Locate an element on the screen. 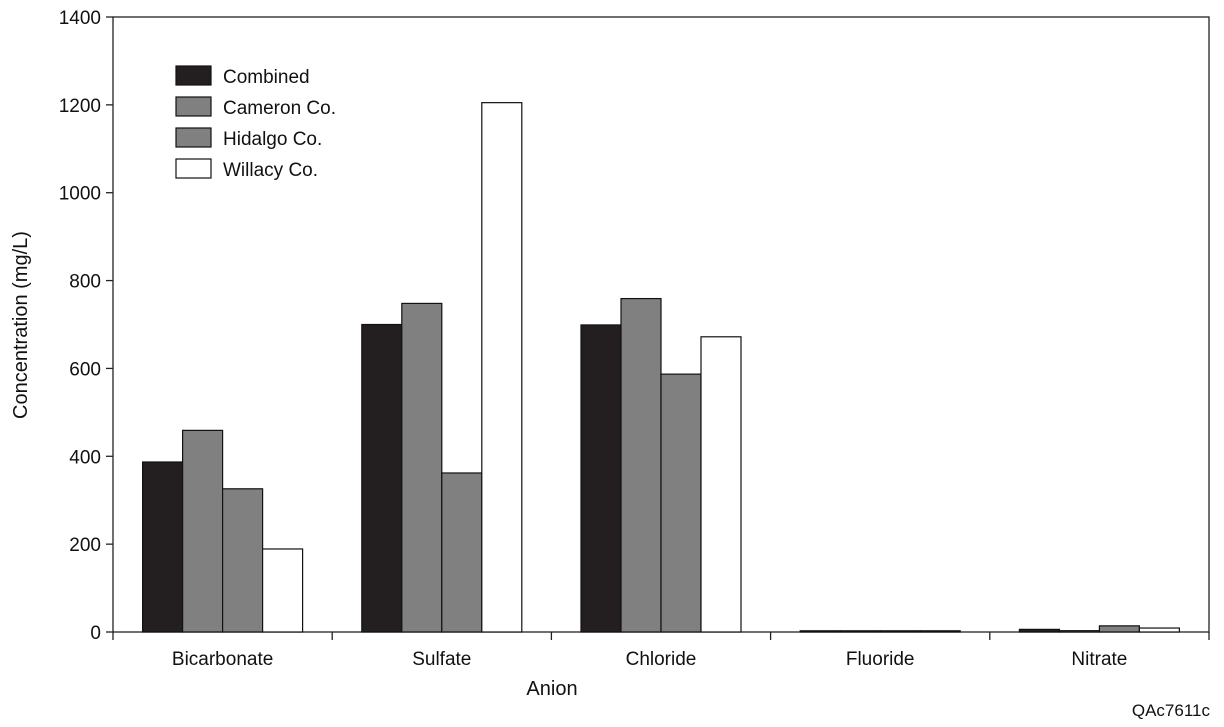 The image size is (1224, 727). bar-cameron-co-bicarbonate is located at coordinates (203, 531).